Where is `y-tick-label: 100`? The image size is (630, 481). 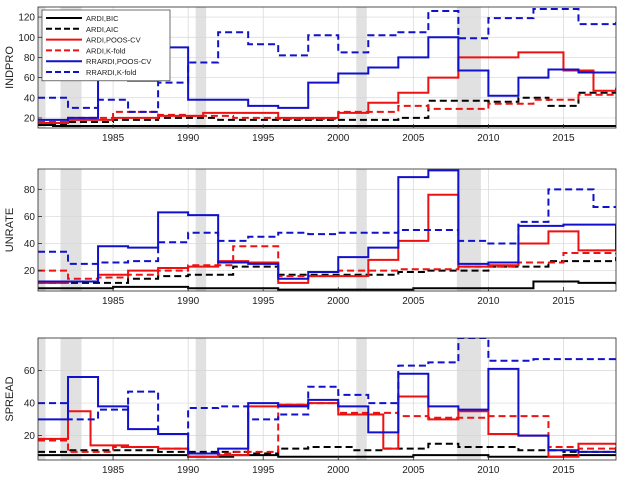 y-tick-label: 100 is located at coordinates (26, 38).